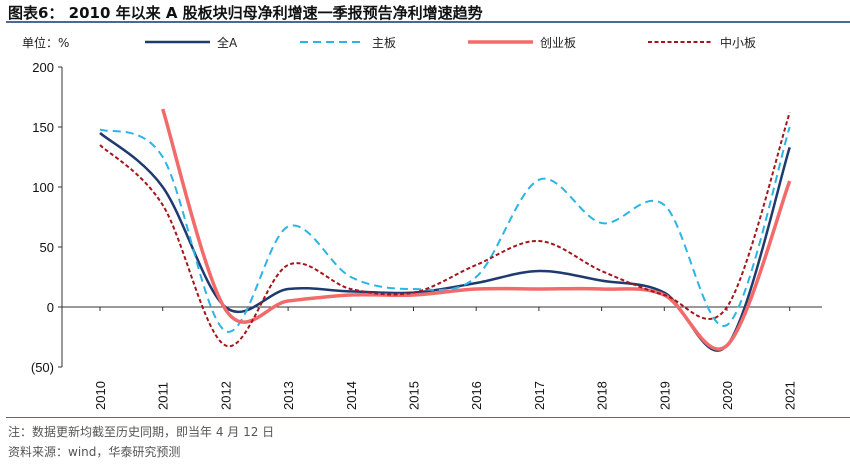 This screenshot has height=467, width=850. Describe the element at coordinates (428, 417) in the screenshot. I see `footer-divider` at that location.